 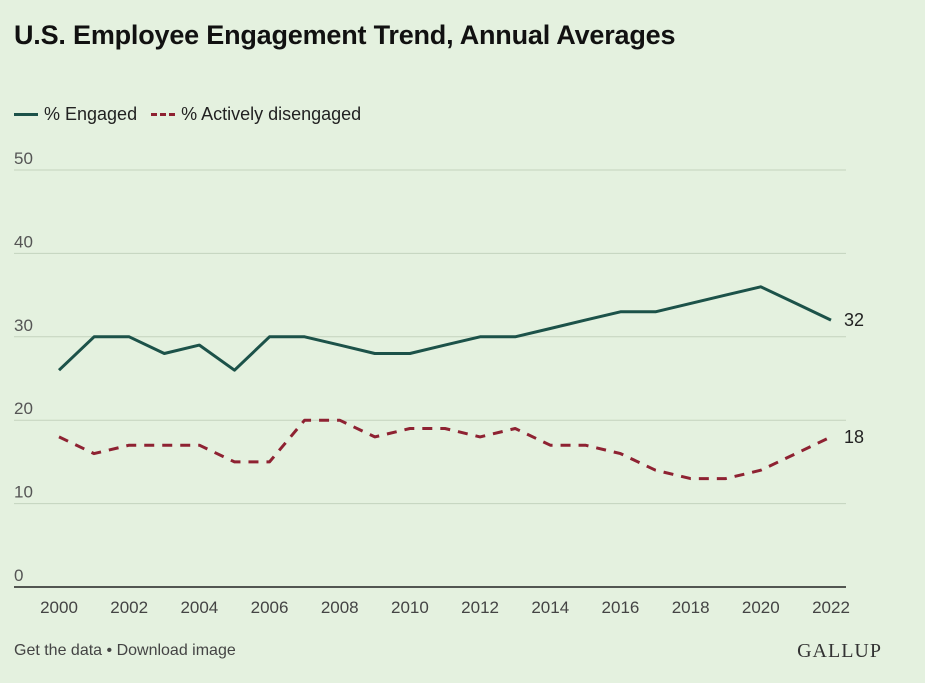 I want to click on y-tick-label: 10, so click(x=23, y=492).